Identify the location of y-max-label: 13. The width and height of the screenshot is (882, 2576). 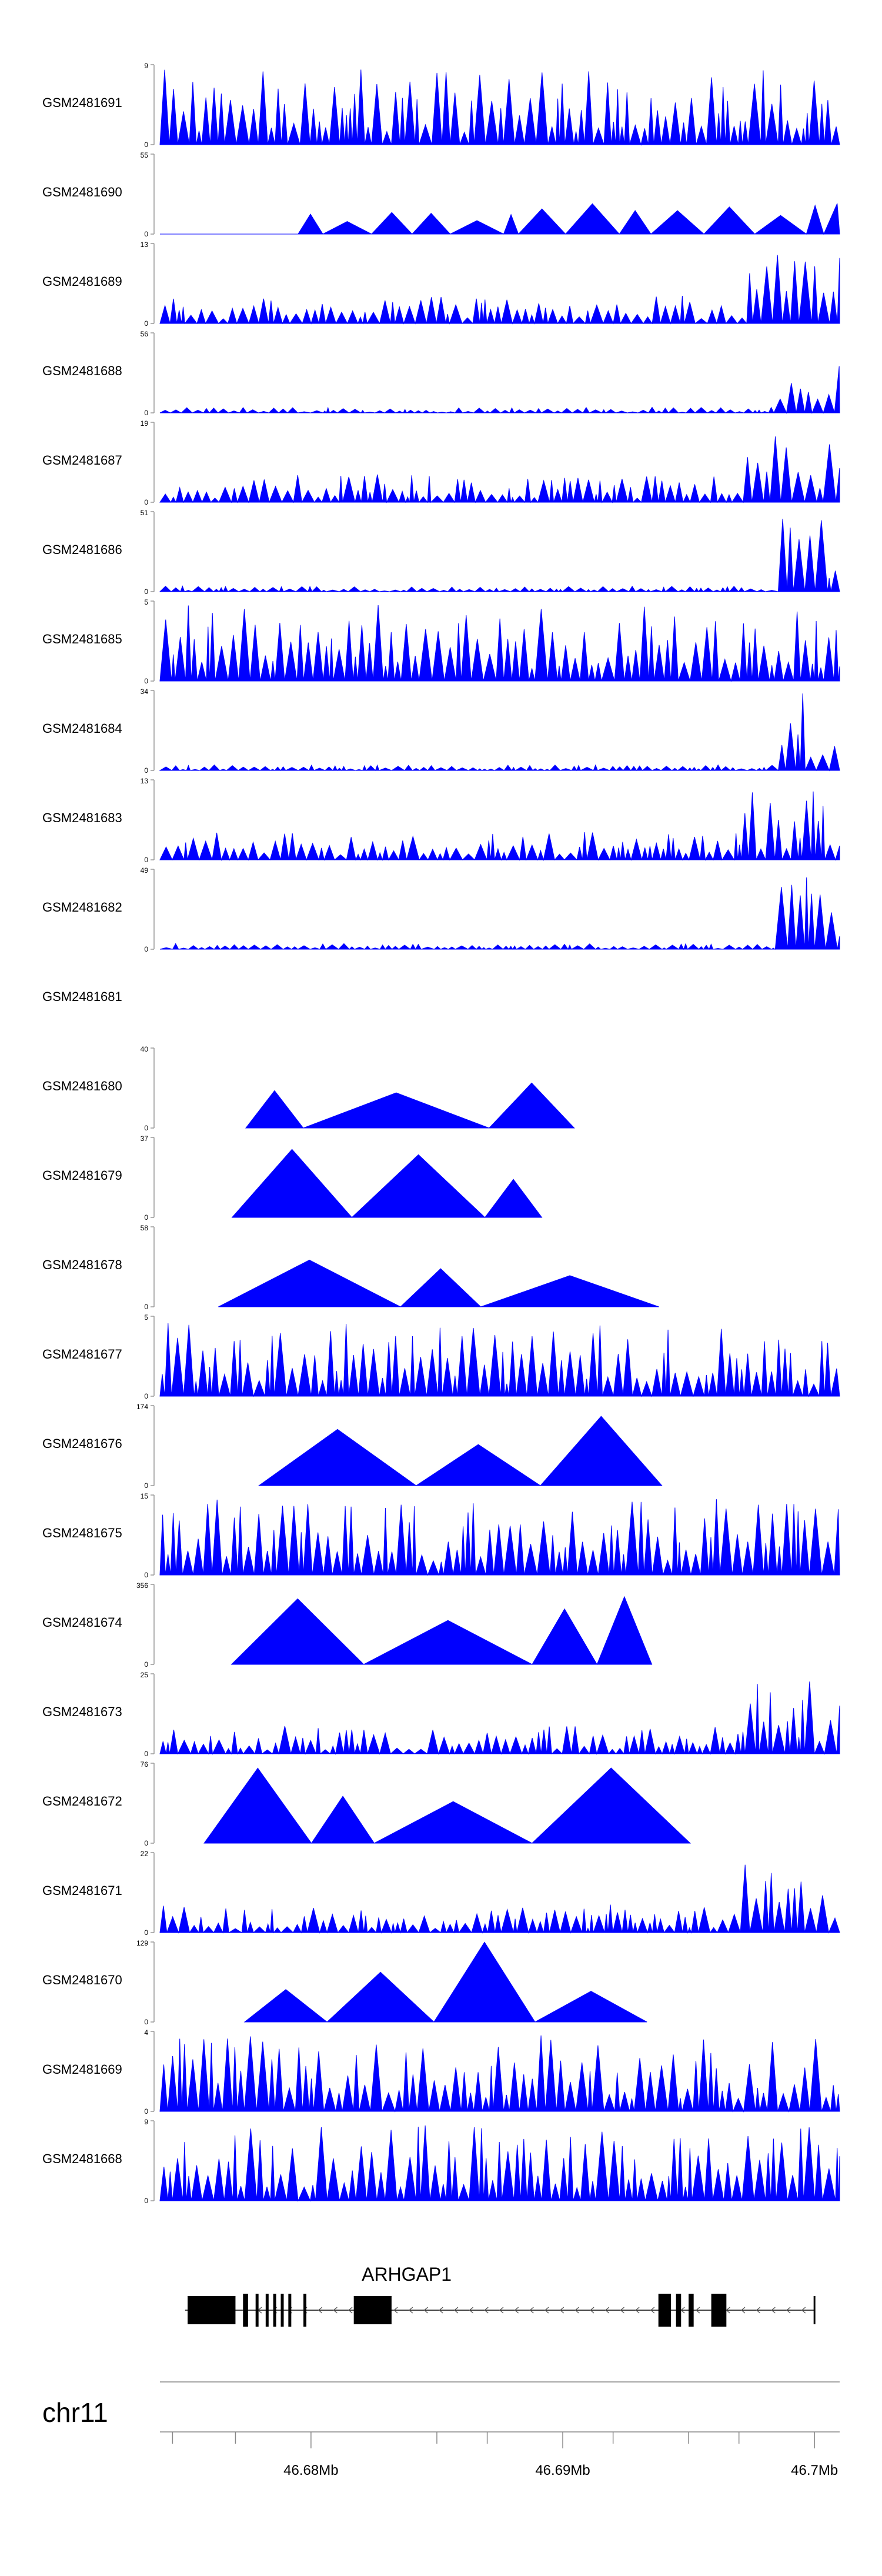
(145, 781).